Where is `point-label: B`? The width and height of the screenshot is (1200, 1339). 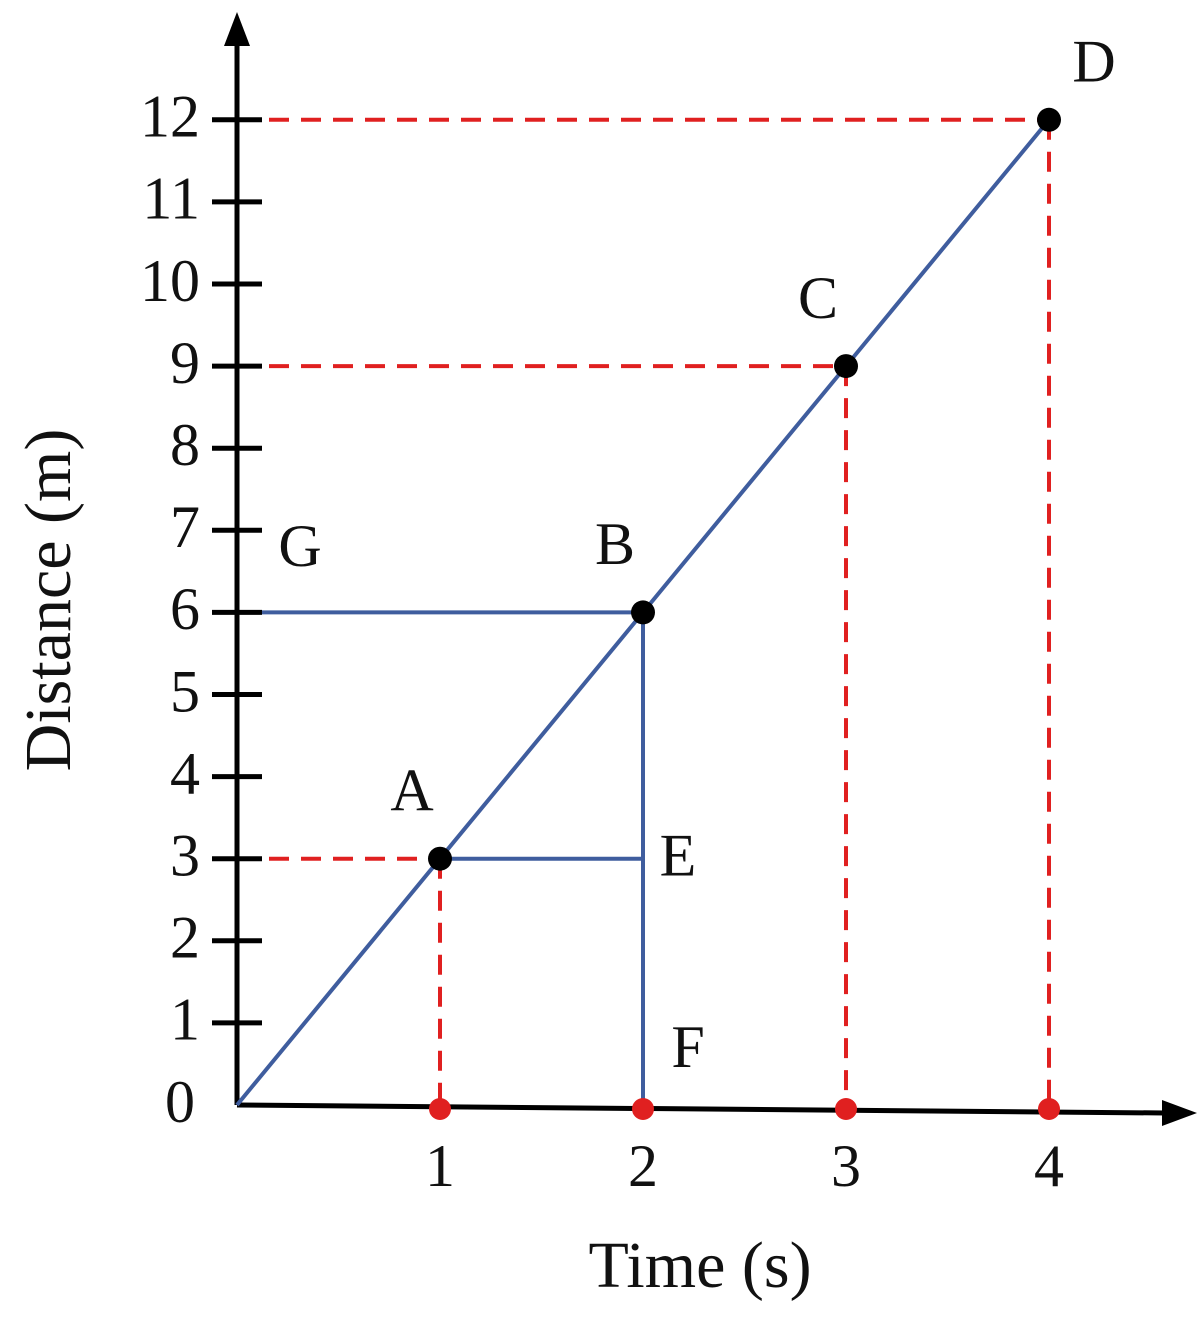 point-label: B is located at coordinates (615, 544).